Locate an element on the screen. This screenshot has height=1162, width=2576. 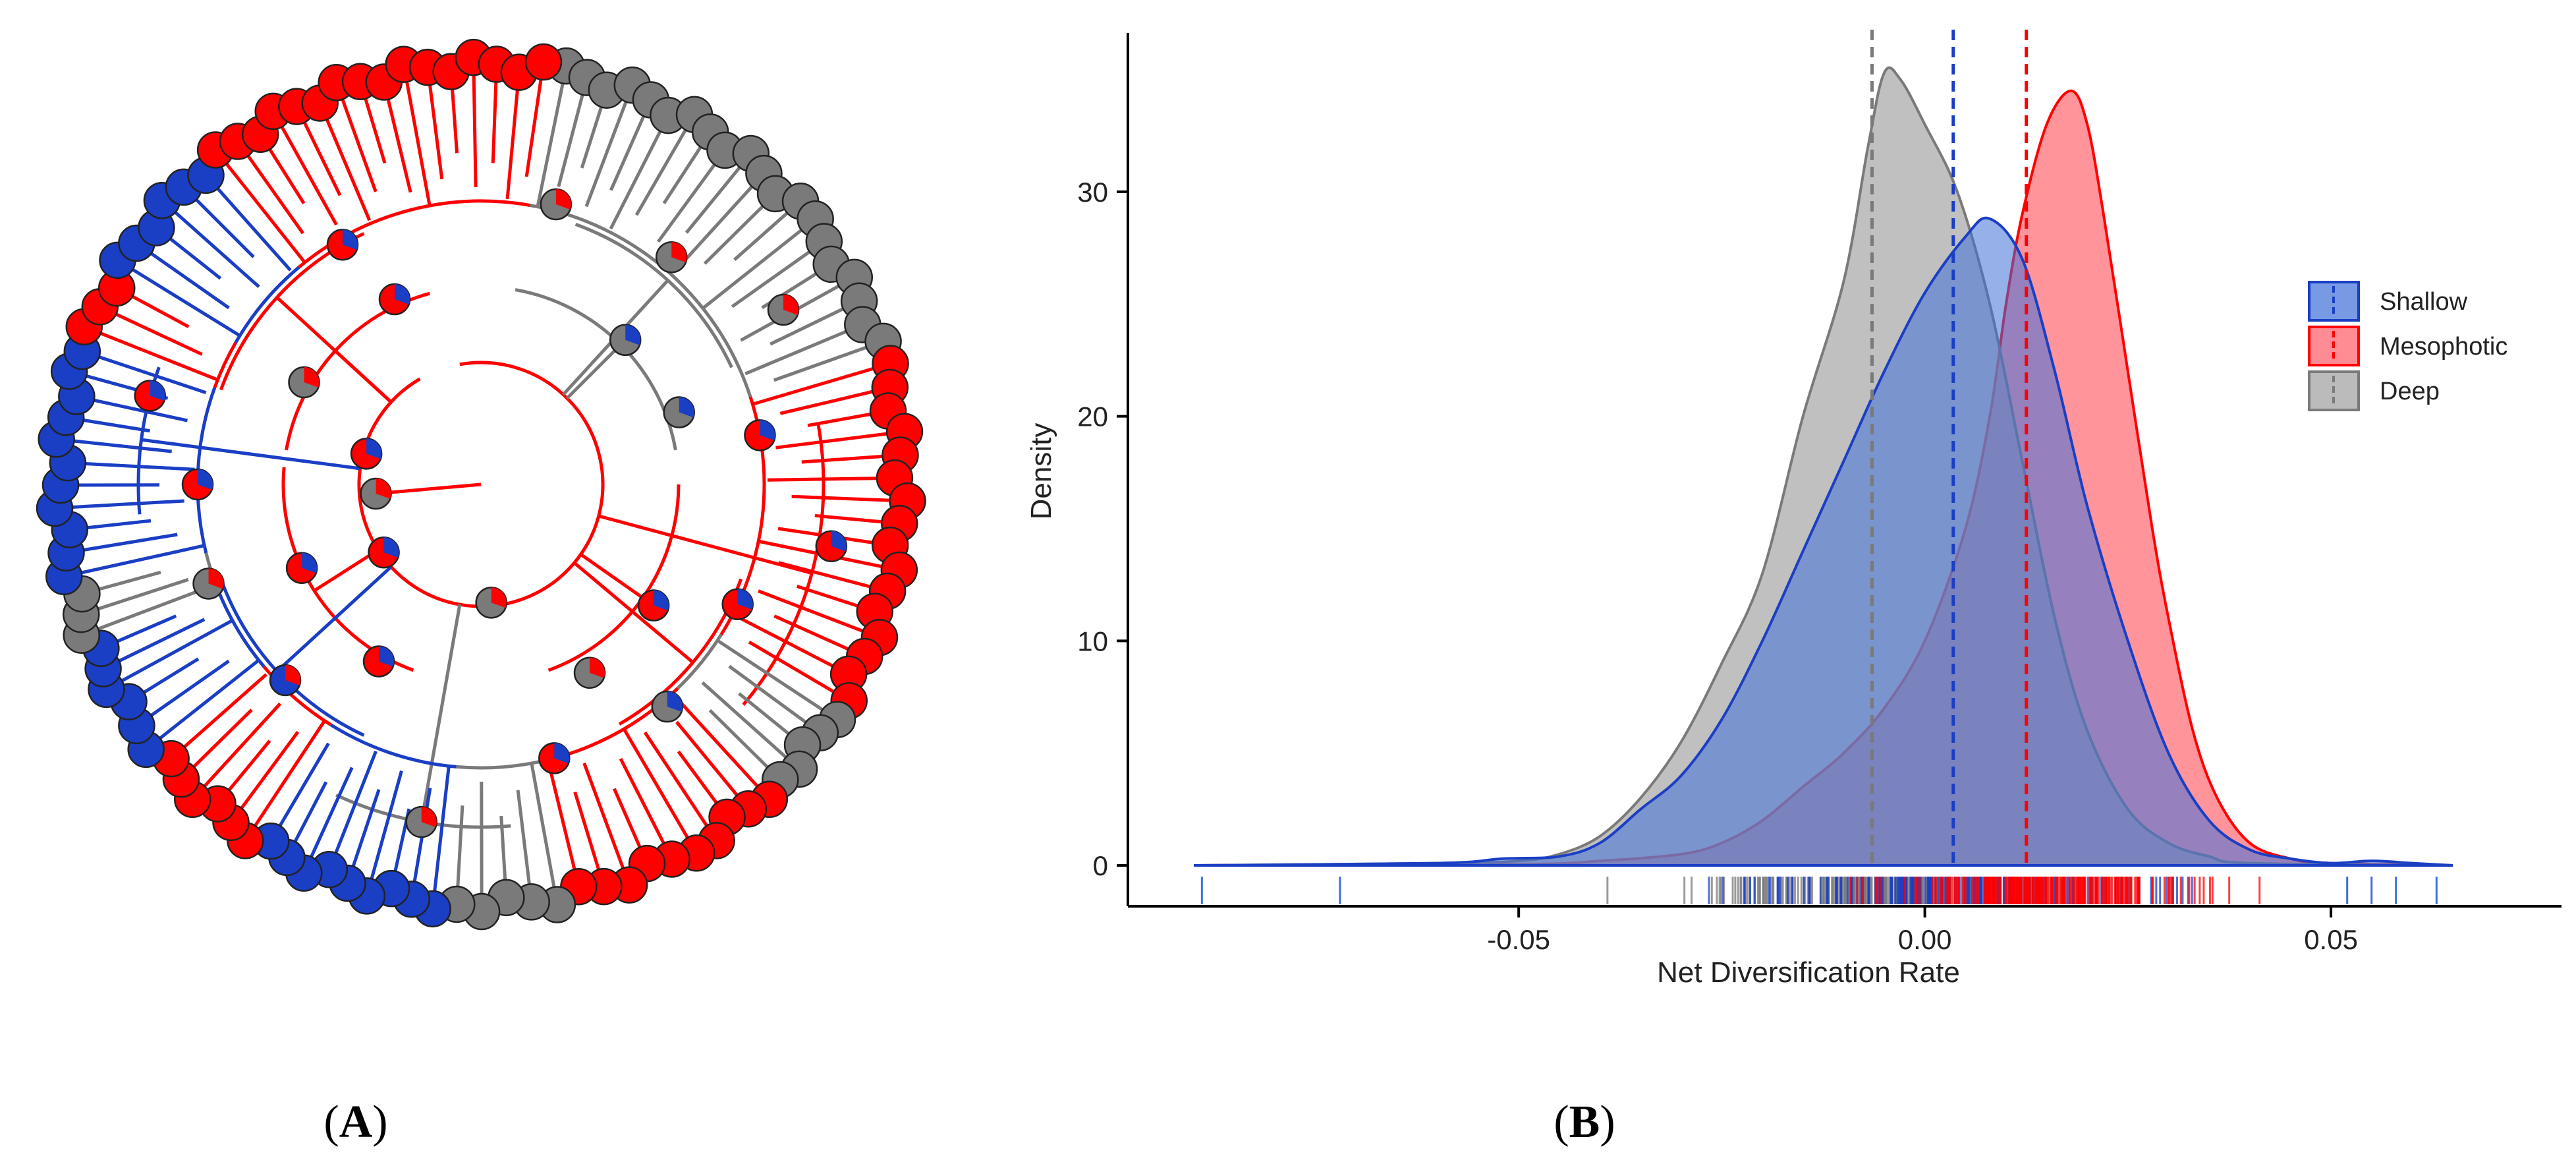
mean-lines is located at coordinates (1949, 447).